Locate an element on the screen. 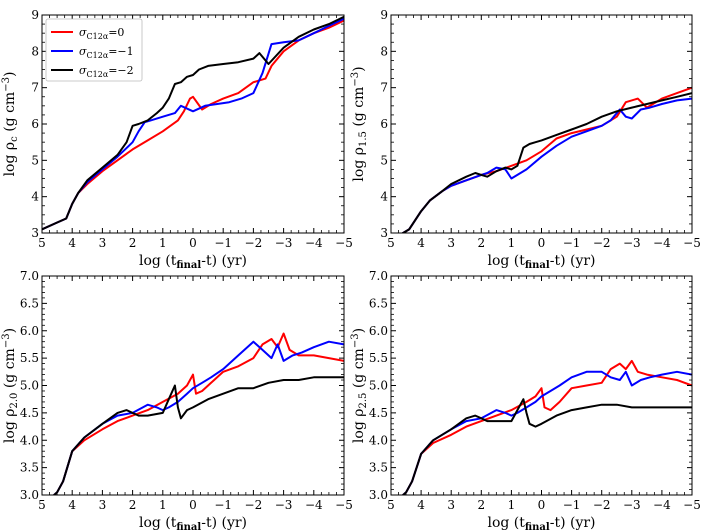 This screenshot has width=708, height=531. legend-box is located at coordinates (94, 50).